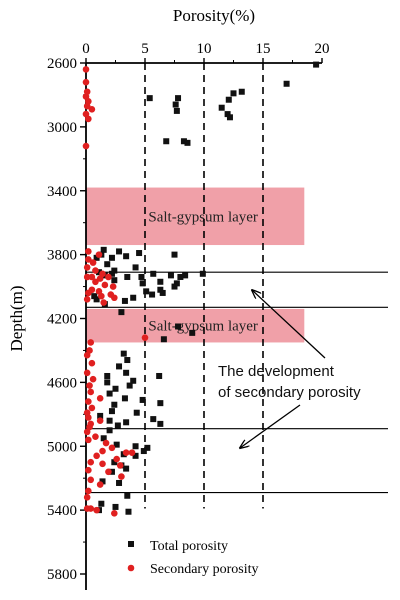  I want to click on y-tick-label-5800: 5800, so click(62, 575).